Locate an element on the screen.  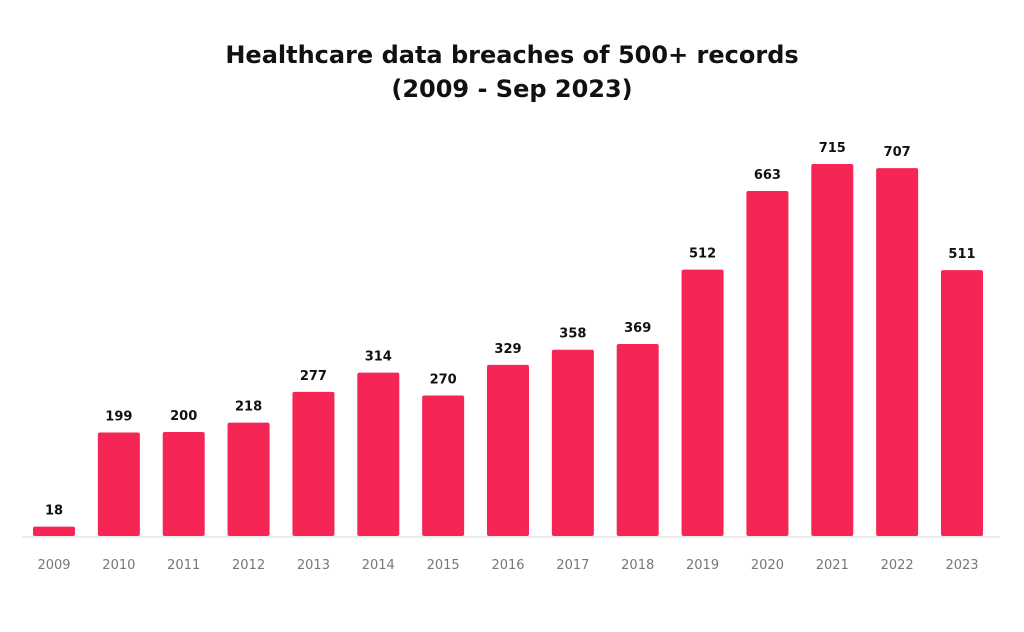
bar-2016 is located at coordinates (508, 450).